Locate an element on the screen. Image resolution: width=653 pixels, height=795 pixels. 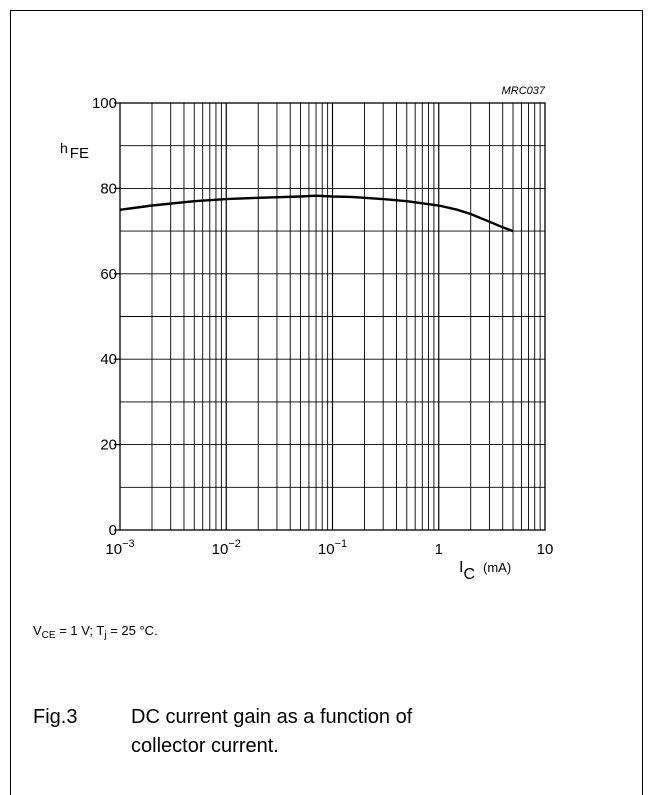
x-axis-label: IC (mA) is located at coordinates (485, 571).